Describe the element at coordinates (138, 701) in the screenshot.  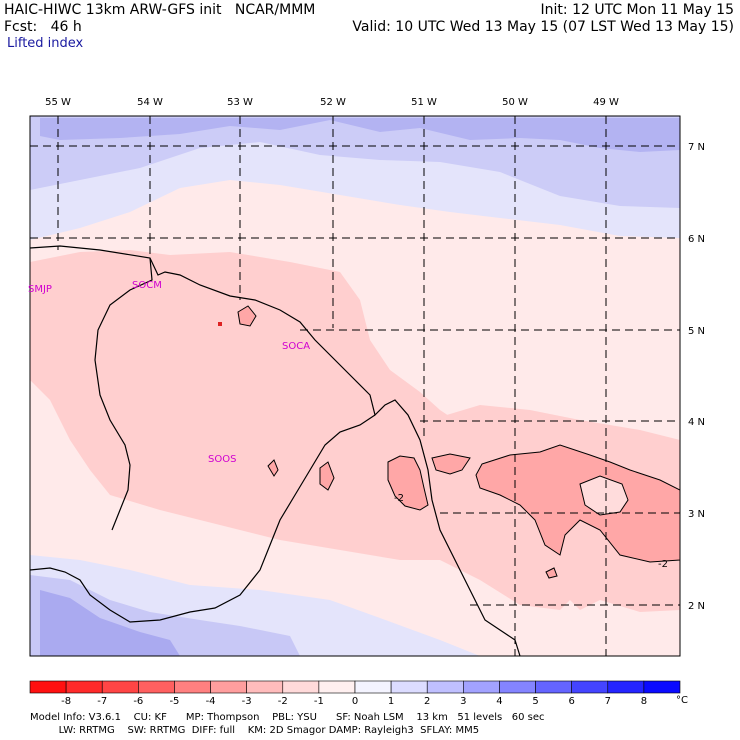
I see `colorbar-tick-label: -6` at that location.